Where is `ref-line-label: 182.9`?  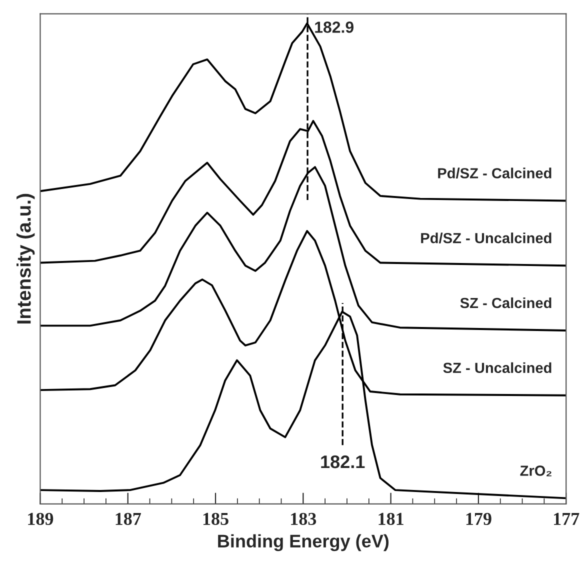
ref-line-label: 182.9 is located at coordinates (334, 27).